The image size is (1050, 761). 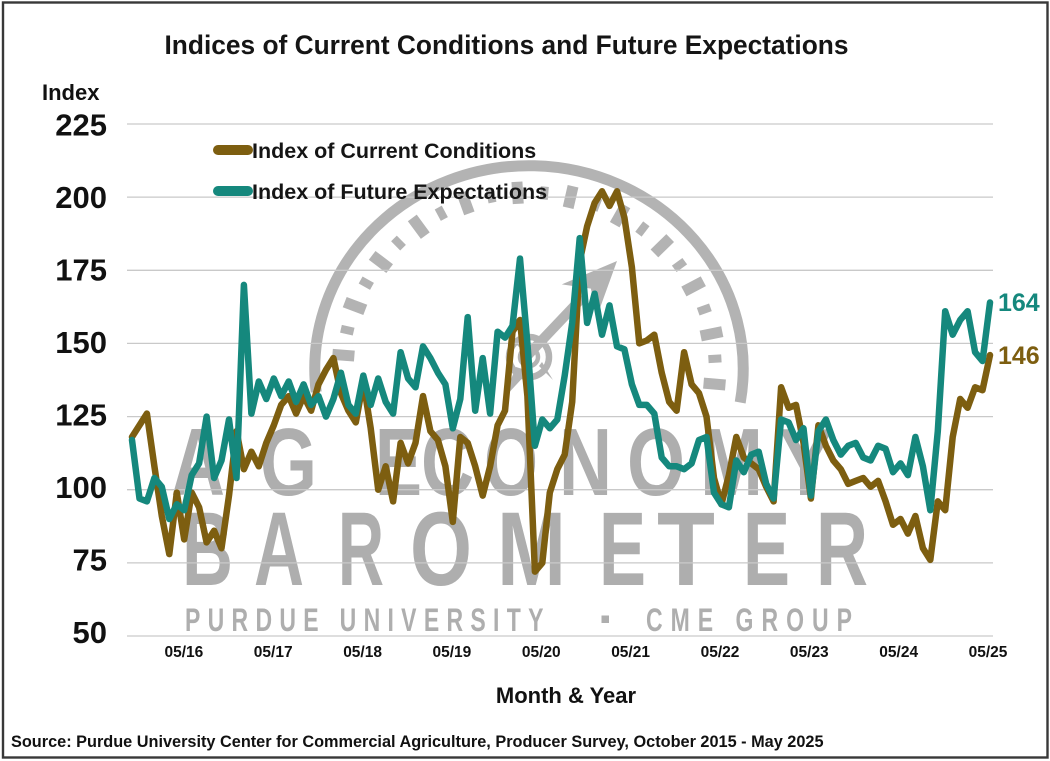 I want to click on svg-text: 150, so click(x=81, y=342).